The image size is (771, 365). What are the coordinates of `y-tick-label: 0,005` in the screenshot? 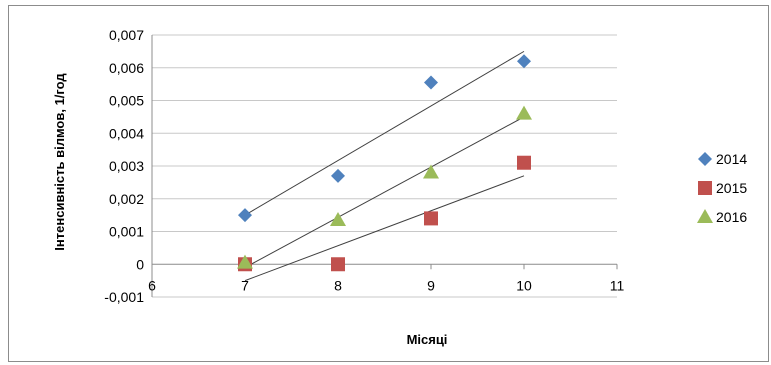 It's located at (126, 101).